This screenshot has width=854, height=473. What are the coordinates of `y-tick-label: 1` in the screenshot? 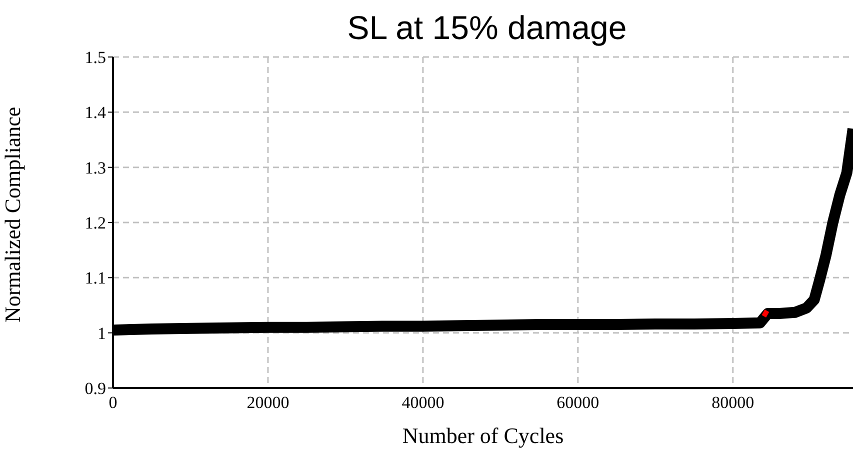 It's located at (102, 333).